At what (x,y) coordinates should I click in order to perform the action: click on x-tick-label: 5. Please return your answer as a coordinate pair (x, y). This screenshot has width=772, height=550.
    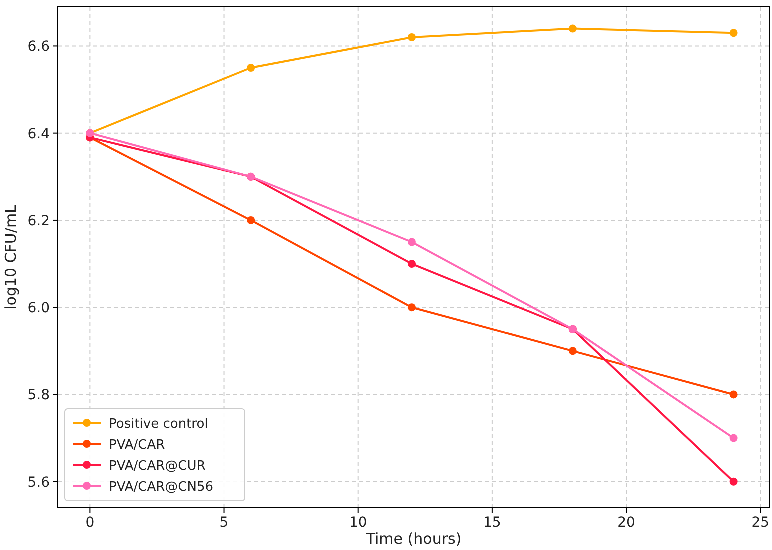
    Looking at the image, I should click on (224, 523).